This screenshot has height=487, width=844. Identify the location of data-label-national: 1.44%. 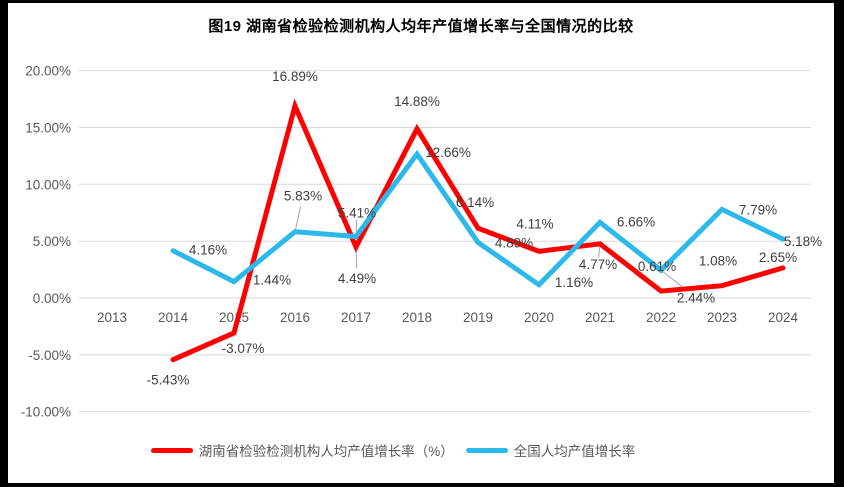
(272, 280).